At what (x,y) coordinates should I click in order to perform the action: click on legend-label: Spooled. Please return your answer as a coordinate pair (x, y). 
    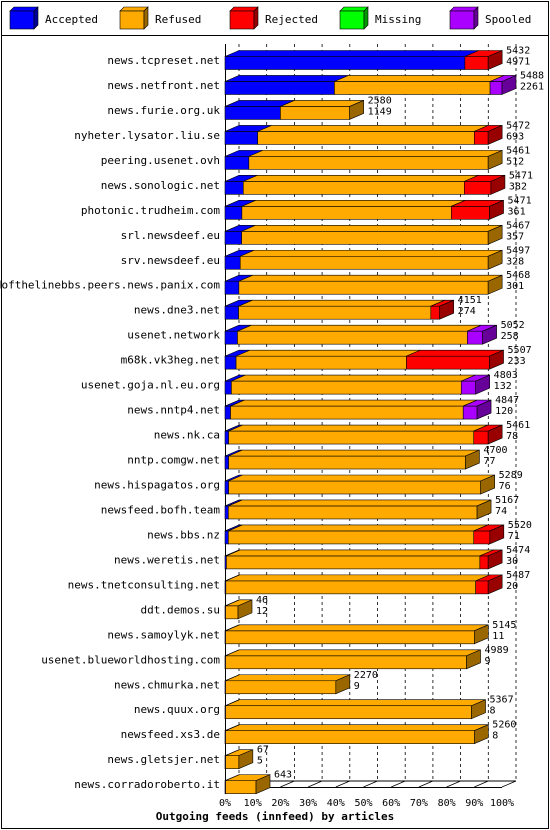
    Looking at the image, I should click on (508, 19).